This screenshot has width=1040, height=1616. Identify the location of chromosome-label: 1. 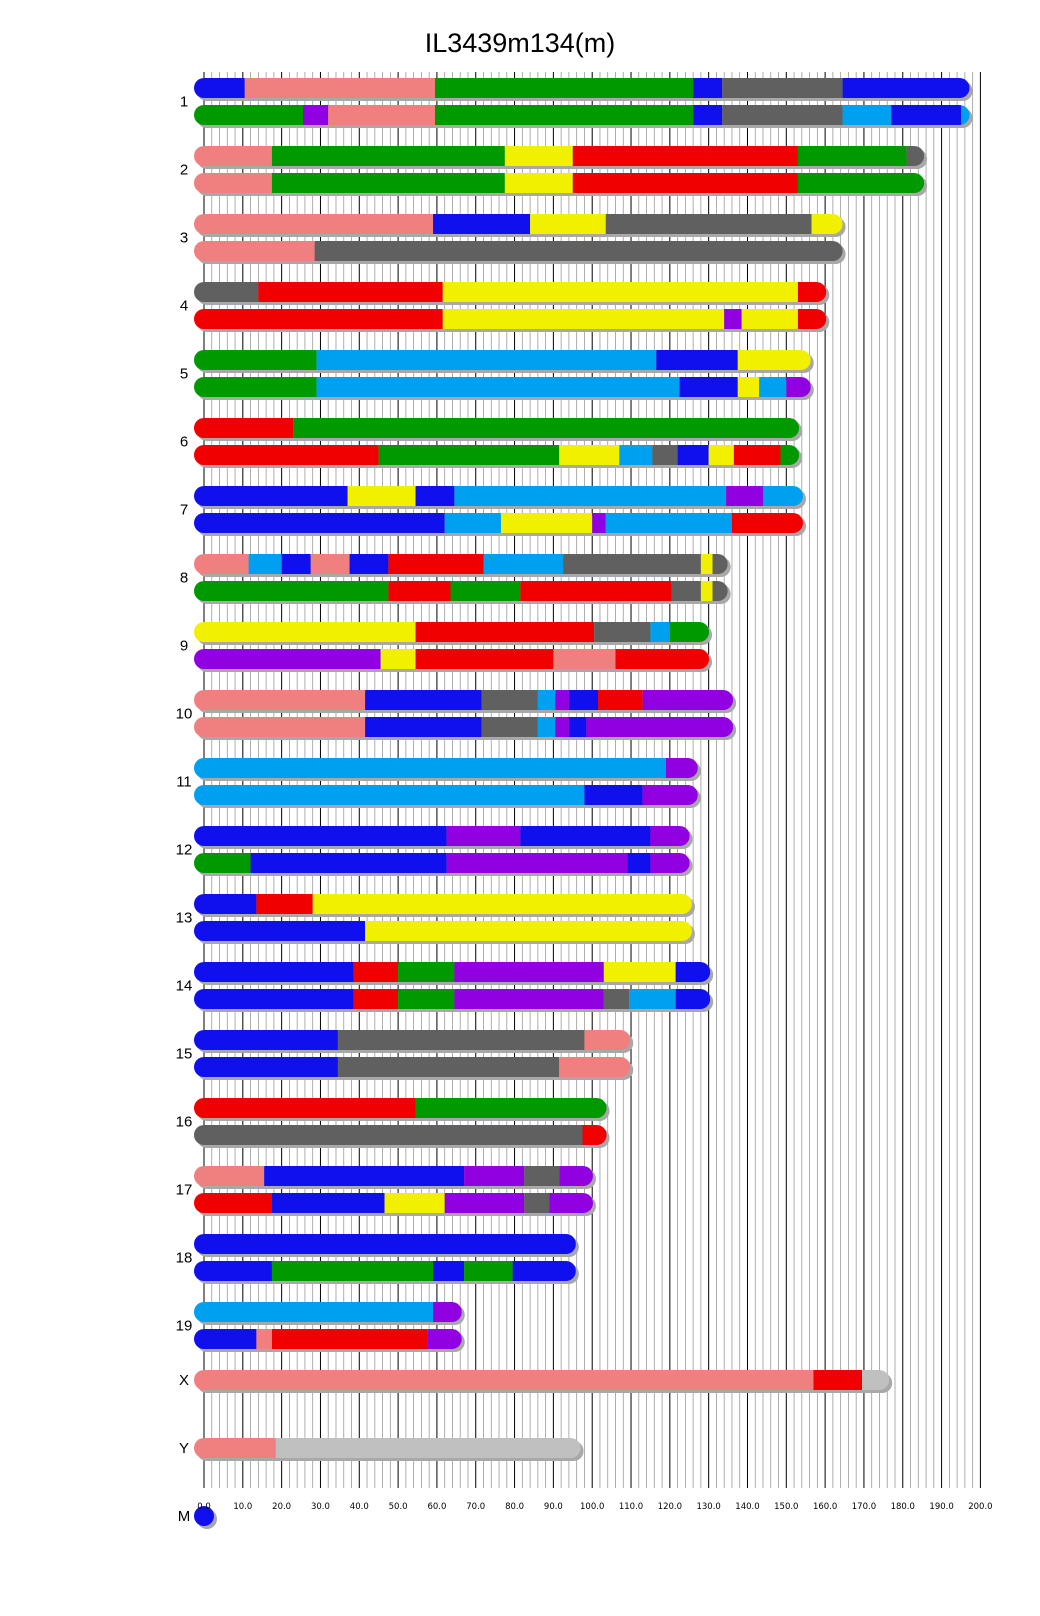
(184, 102).